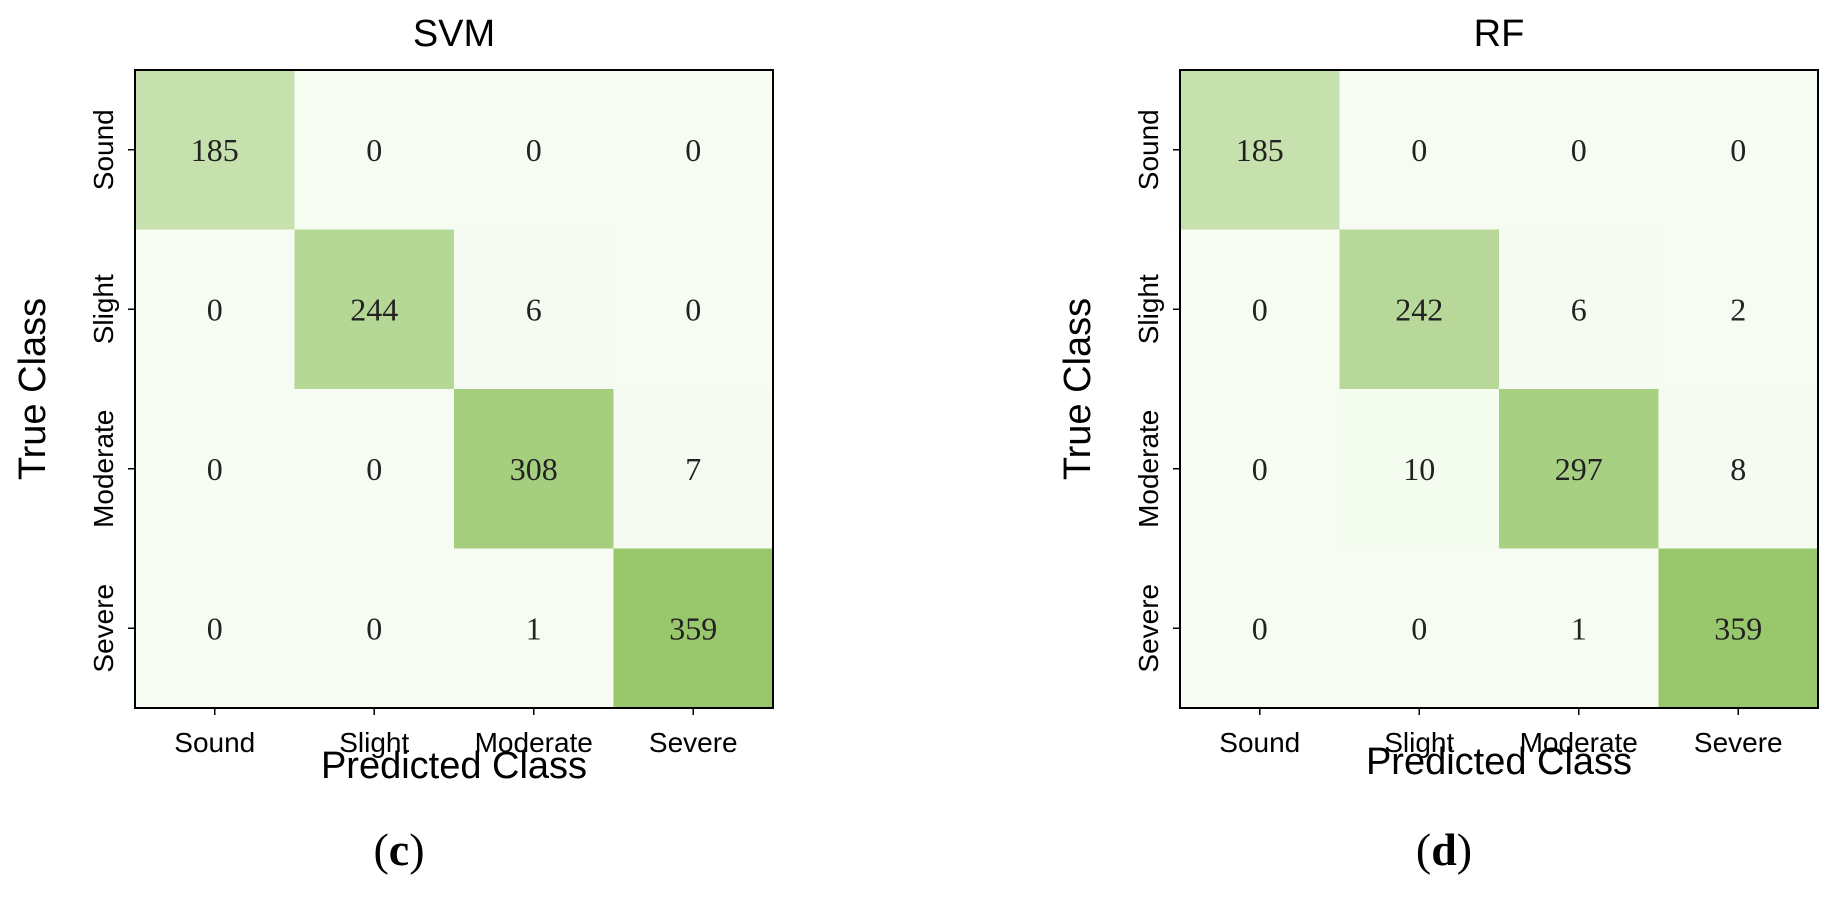  I want to click on cell-value-label: 7, so click(693, 469).